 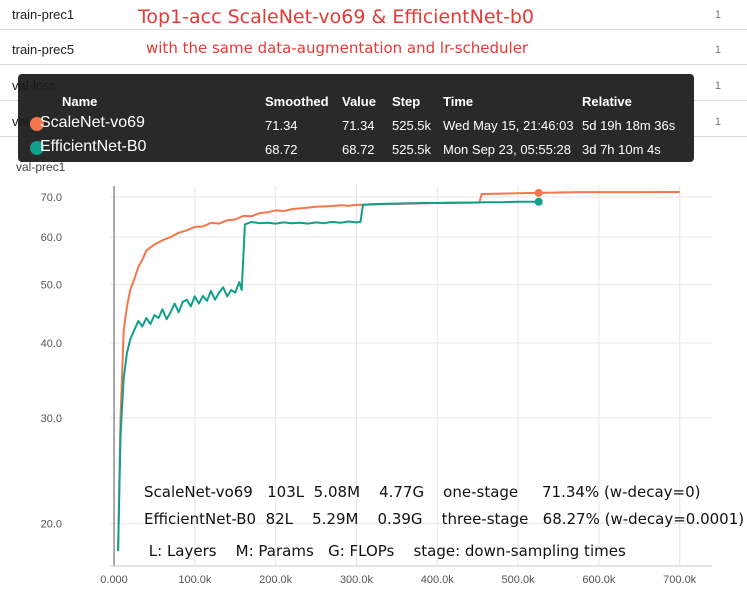 What do you see at coordinates (51, 419) in the screenshot?
I see `y-tick-label: 30.0` at bounding box center [51, 419].